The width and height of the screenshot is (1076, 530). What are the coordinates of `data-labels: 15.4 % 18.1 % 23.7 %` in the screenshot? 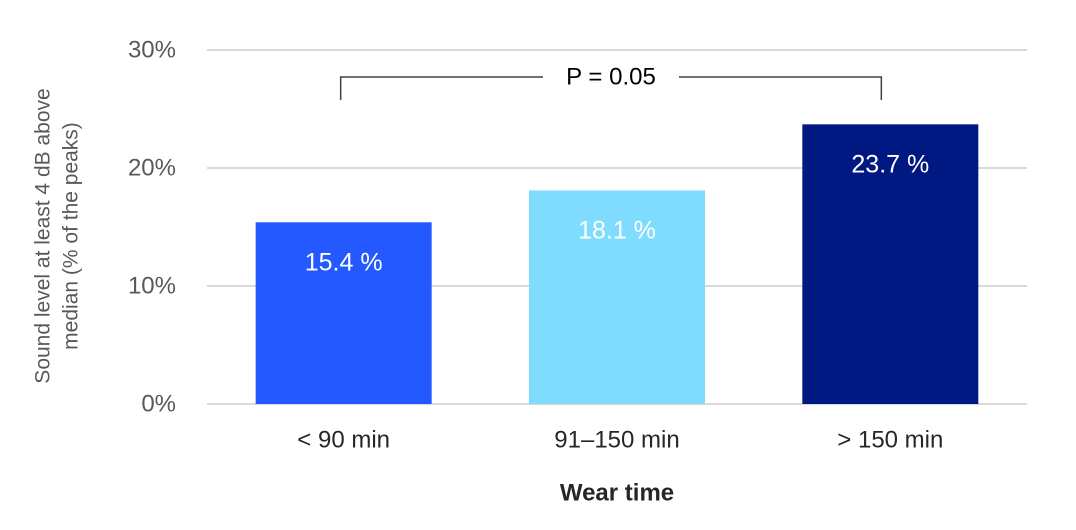 It's located at (617, 213).